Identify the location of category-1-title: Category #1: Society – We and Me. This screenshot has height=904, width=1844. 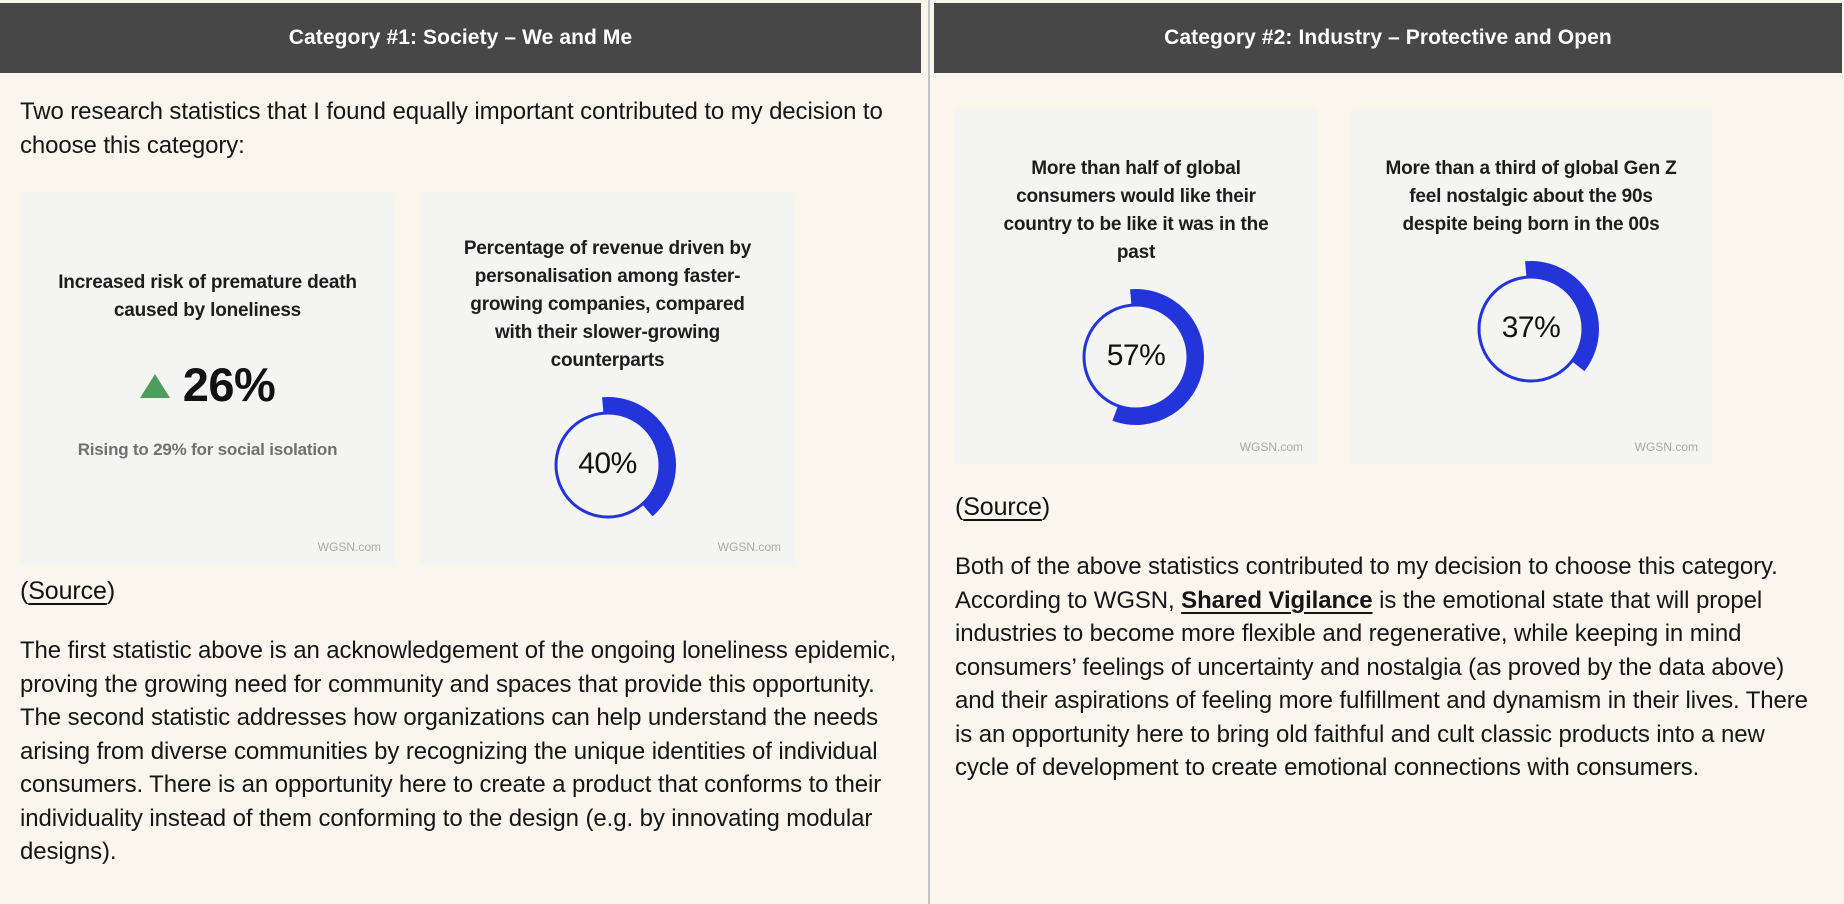
(460, 37).